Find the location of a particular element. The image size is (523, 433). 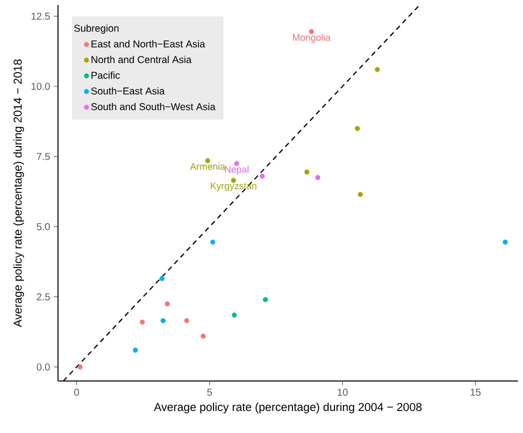

annotation: Nepal is located at coordinates (236, 170).